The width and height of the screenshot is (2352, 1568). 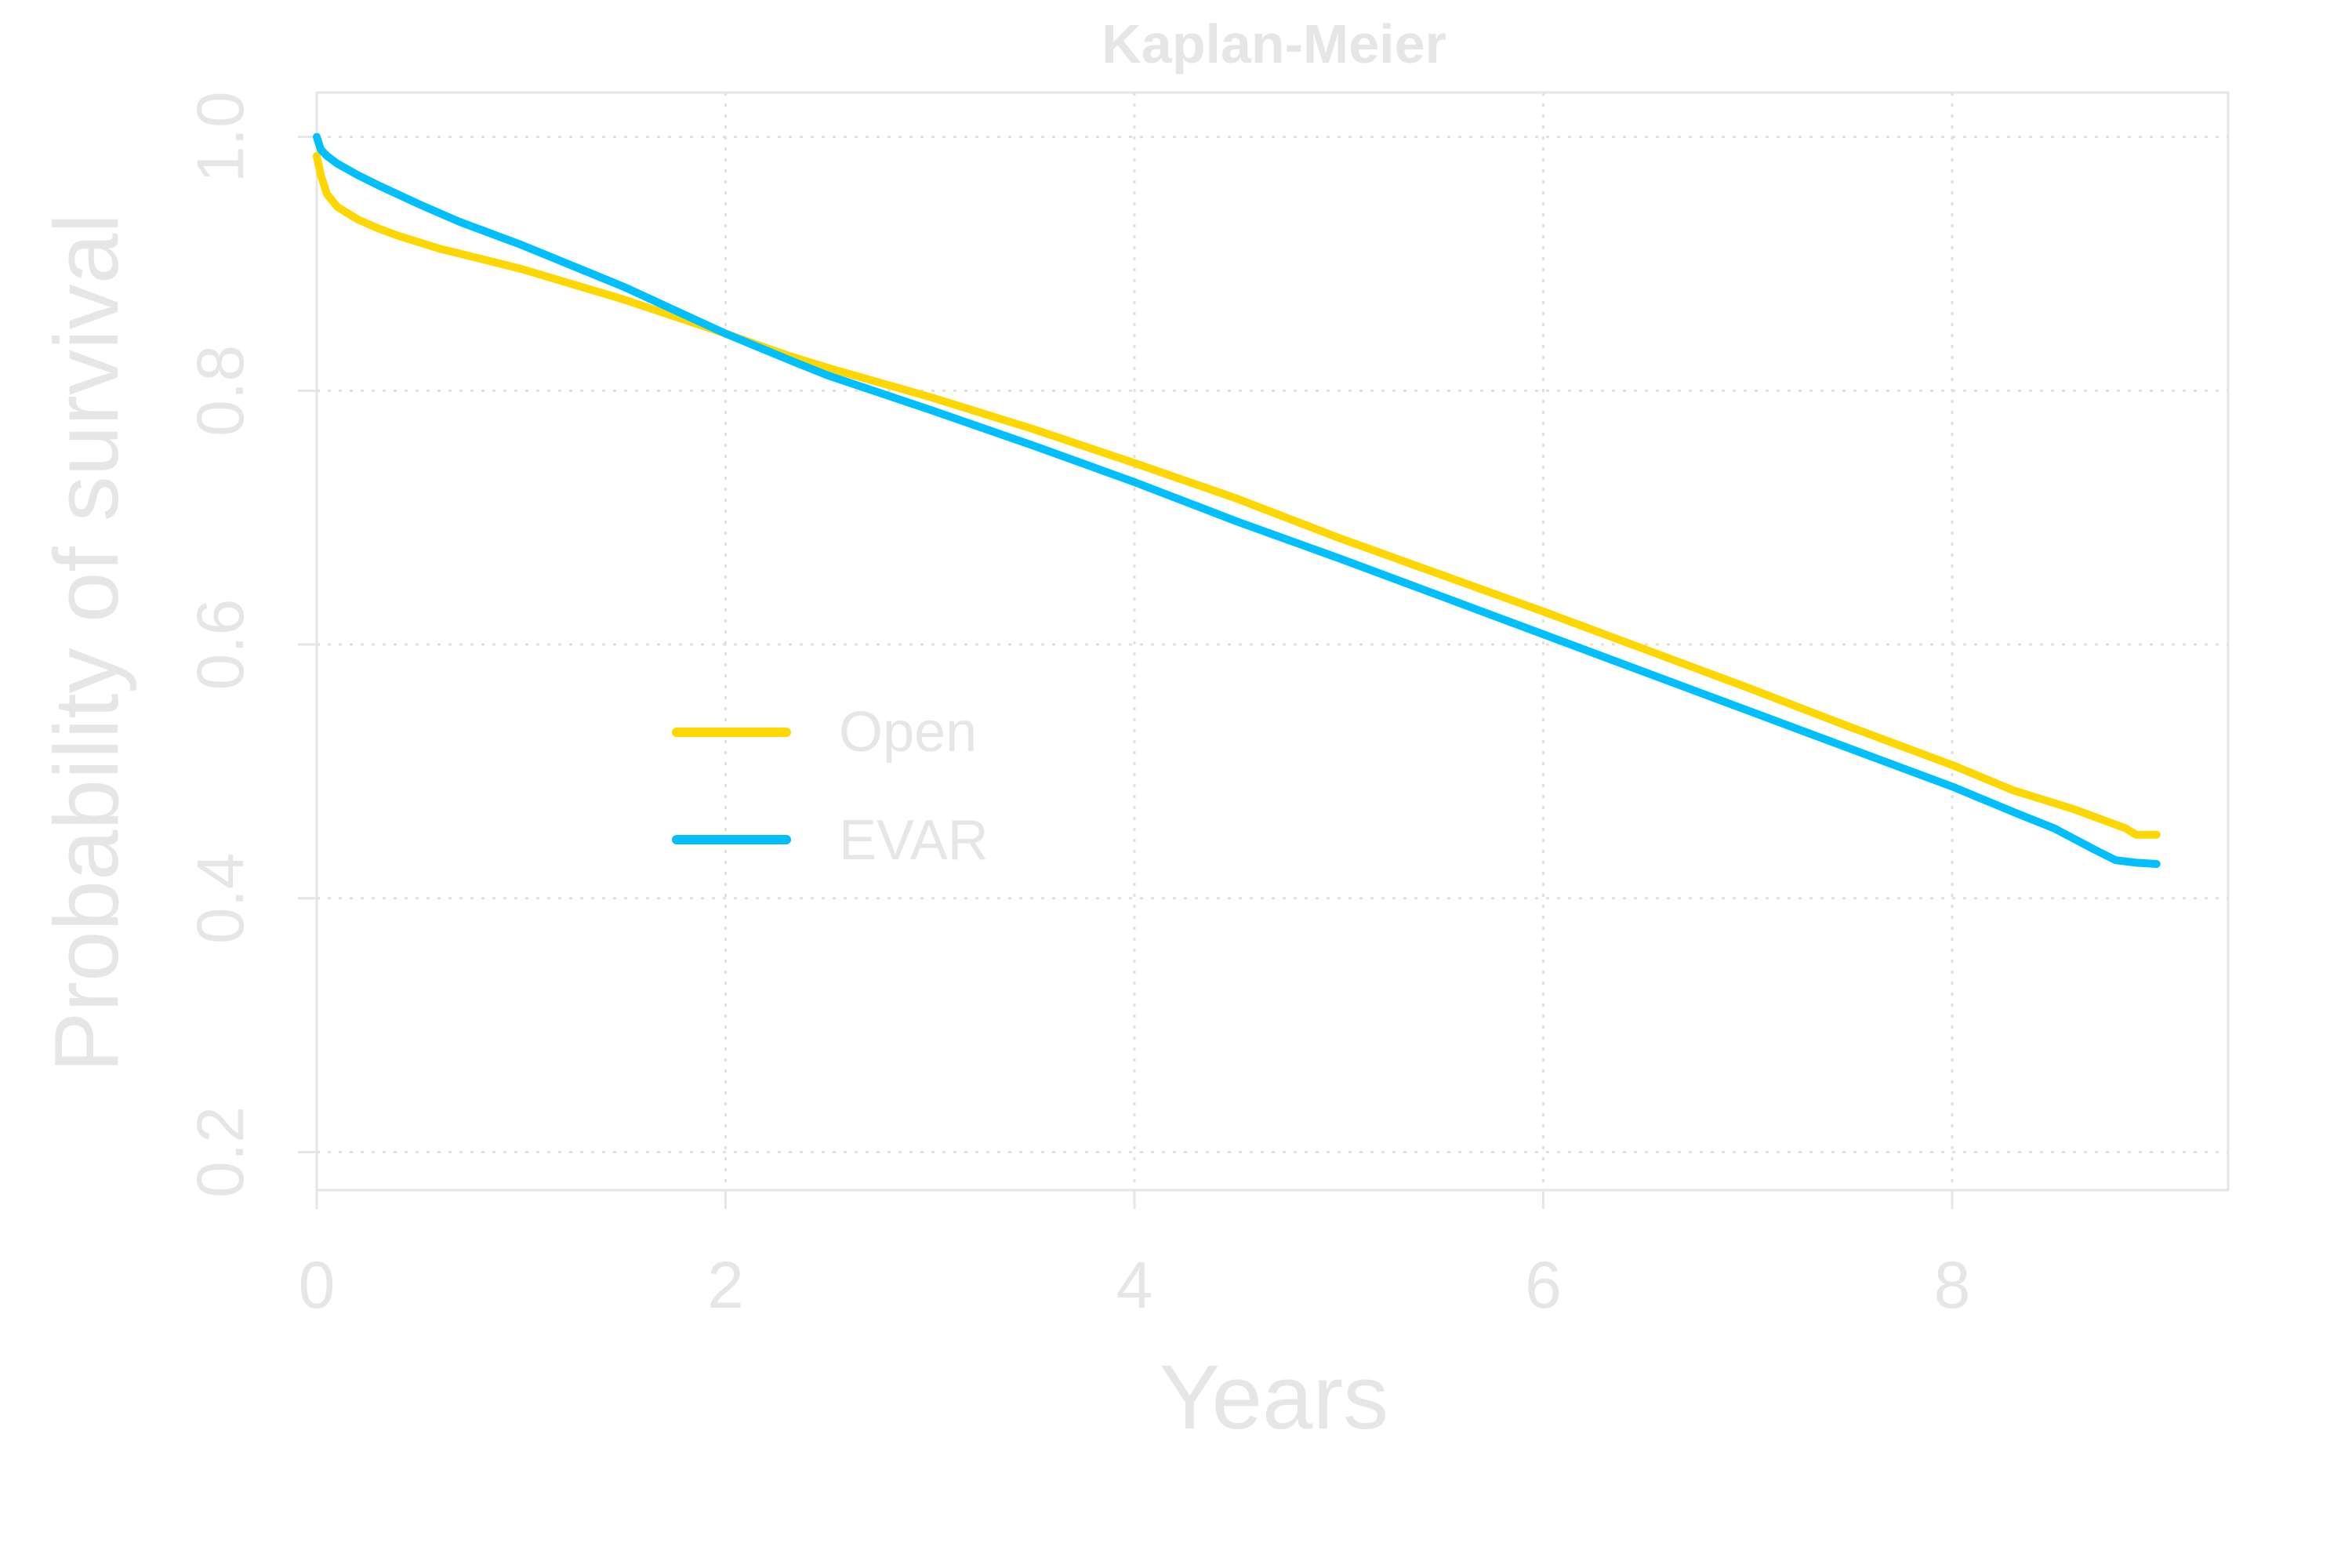 I want to click on x-tick-label: 6, so click(x=1543, y=1285).